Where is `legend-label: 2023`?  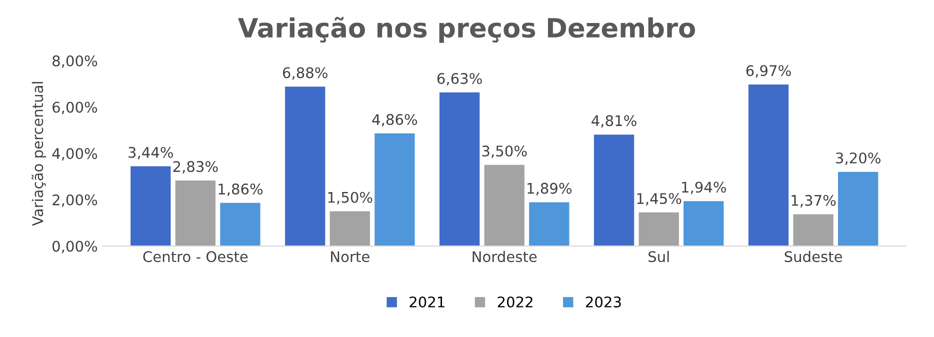 legend-label: 2023 is located at coordinates (603, 302).